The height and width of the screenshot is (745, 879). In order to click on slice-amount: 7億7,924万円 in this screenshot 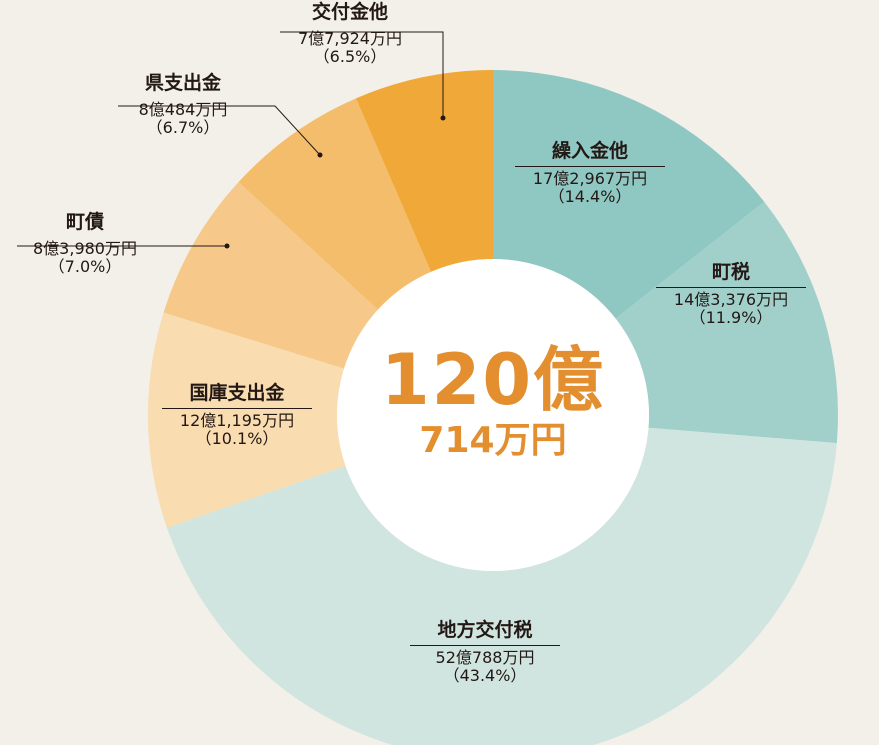, I will do `click(350, 38)`.